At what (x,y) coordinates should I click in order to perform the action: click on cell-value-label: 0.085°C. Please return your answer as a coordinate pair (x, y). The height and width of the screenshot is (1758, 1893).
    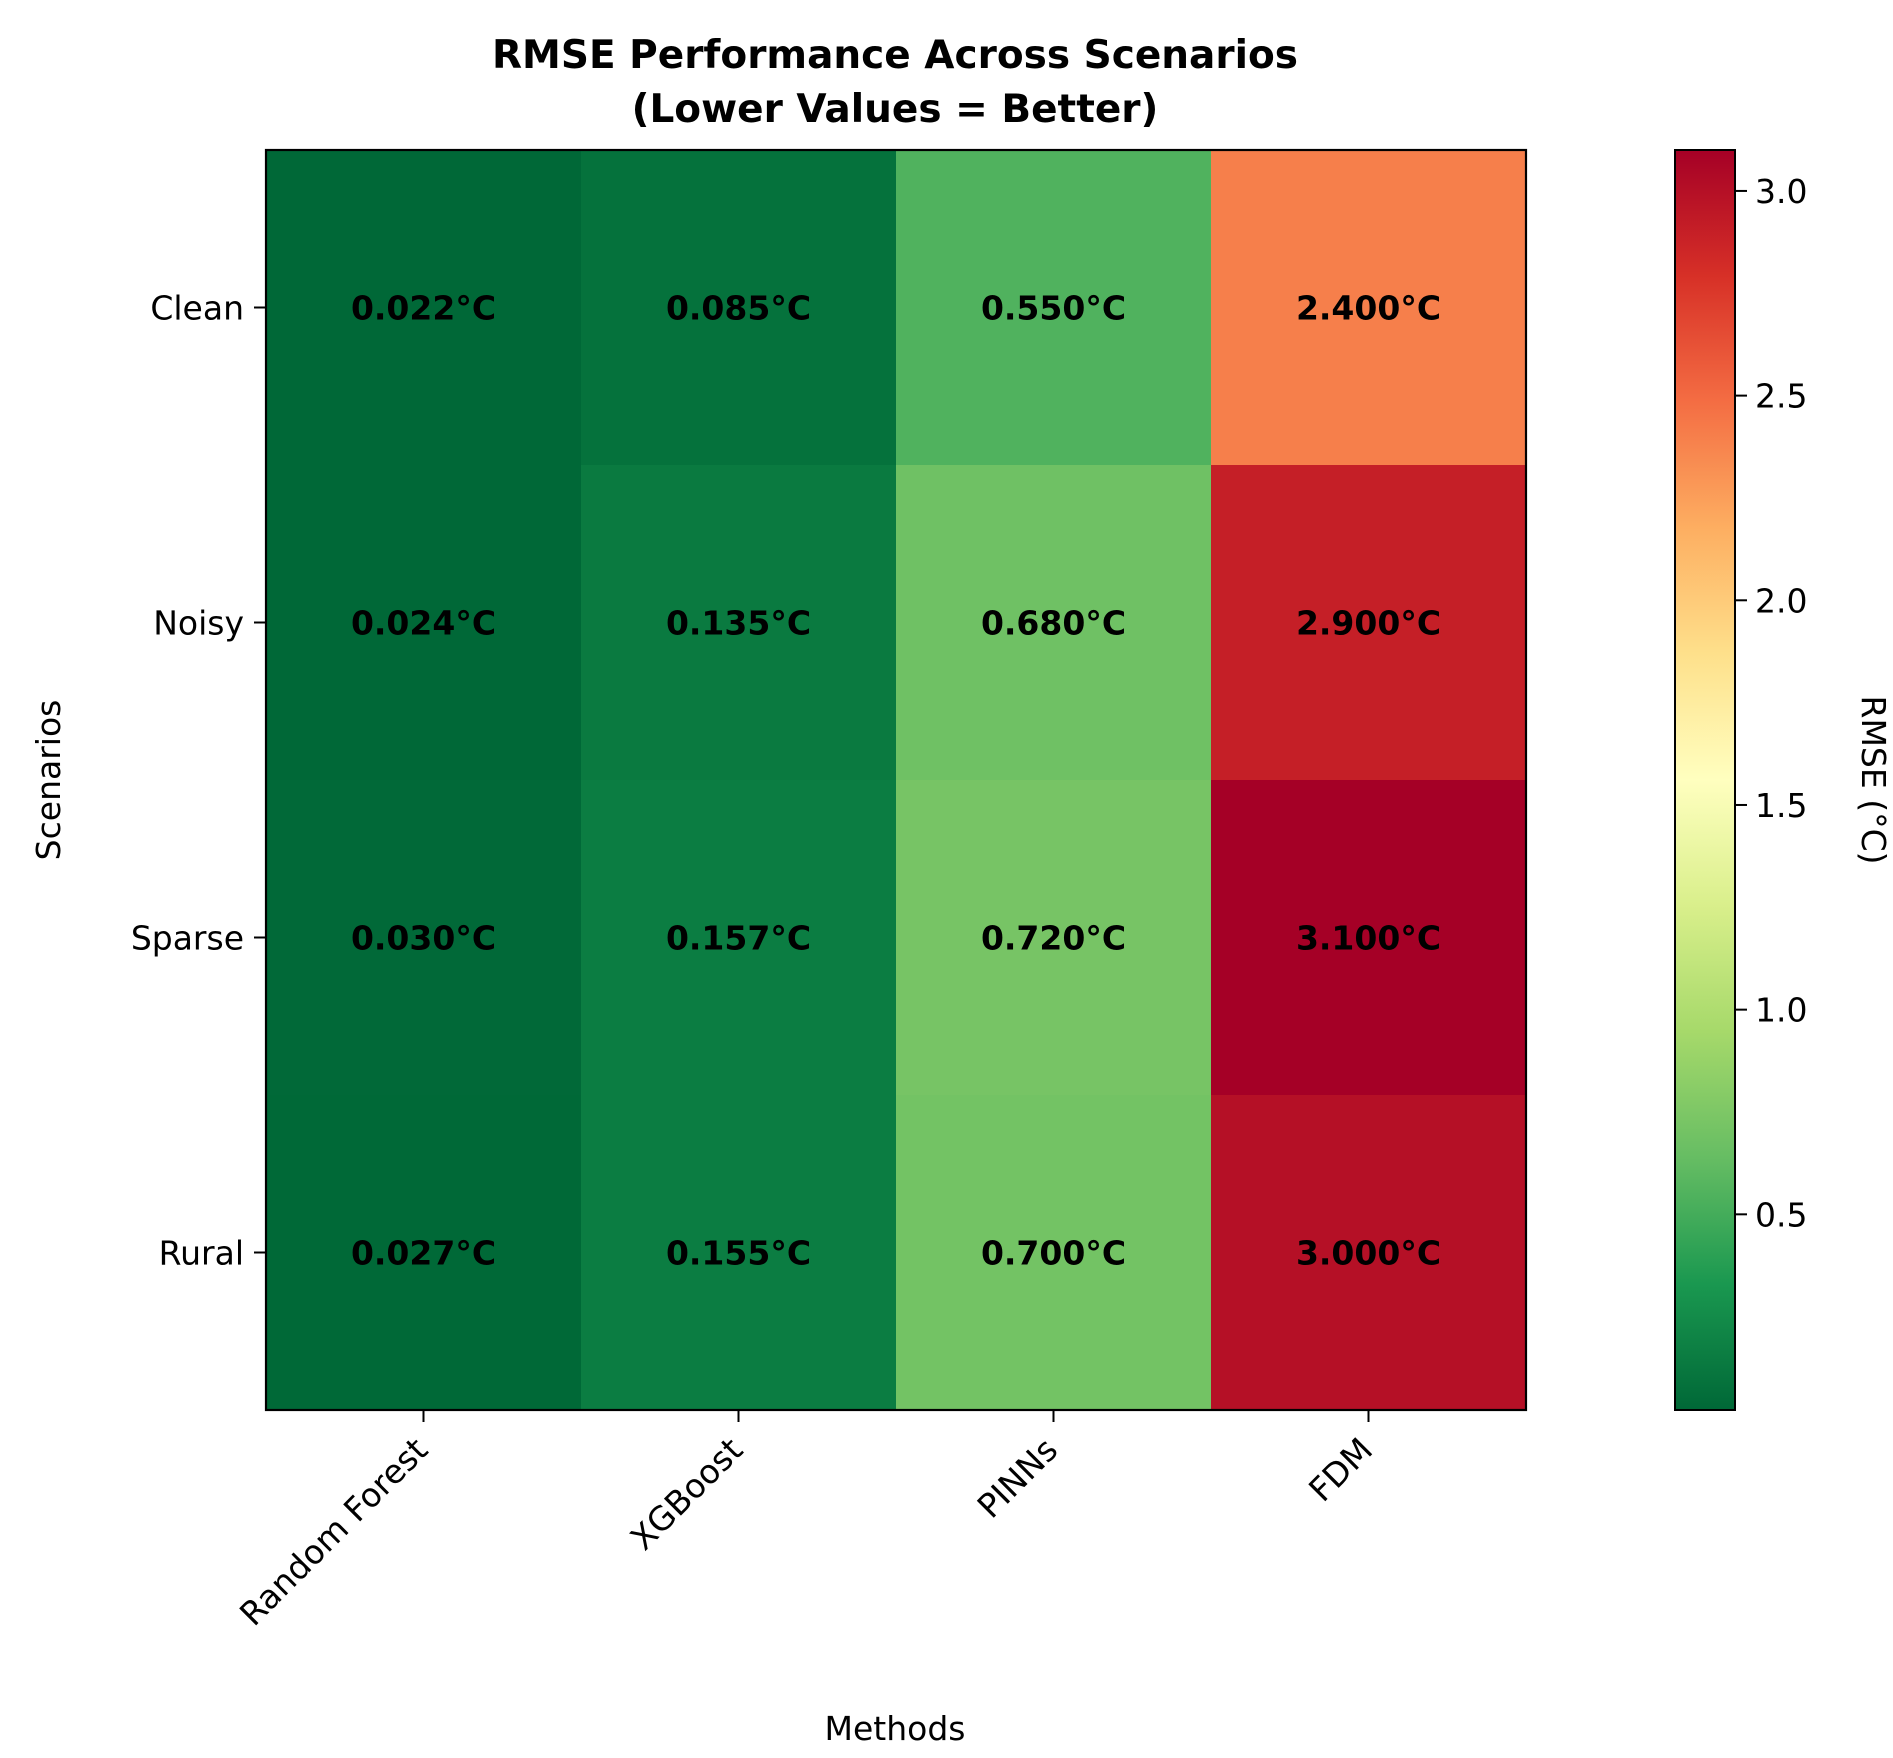
    Looking at the image, I should click on (738, 308).